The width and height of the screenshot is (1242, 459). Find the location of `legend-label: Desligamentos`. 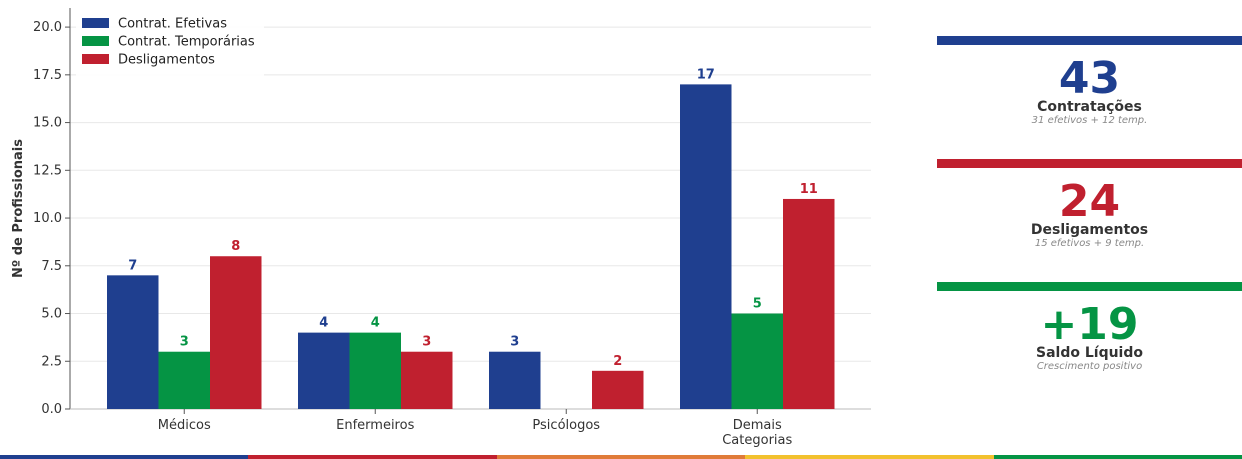

legend-label: Desligamentos is located at coordinates (166, 60).